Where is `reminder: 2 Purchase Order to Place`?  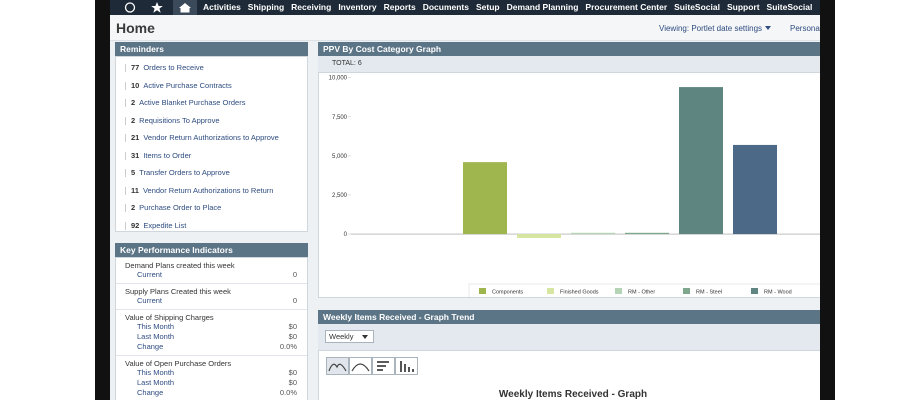
reminder: 2 Purchase Order to Place is located at coordinates (211, 208).